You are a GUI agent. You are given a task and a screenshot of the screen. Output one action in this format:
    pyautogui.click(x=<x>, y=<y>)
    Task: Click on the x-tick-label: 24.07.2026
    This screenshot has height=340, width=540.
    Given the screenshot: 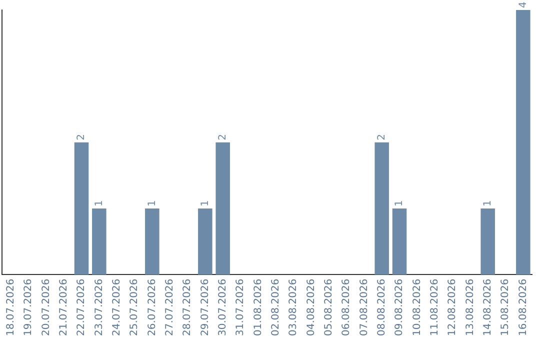 What is the action you would take?
    pyautogui.click(x=116, y=307)
    